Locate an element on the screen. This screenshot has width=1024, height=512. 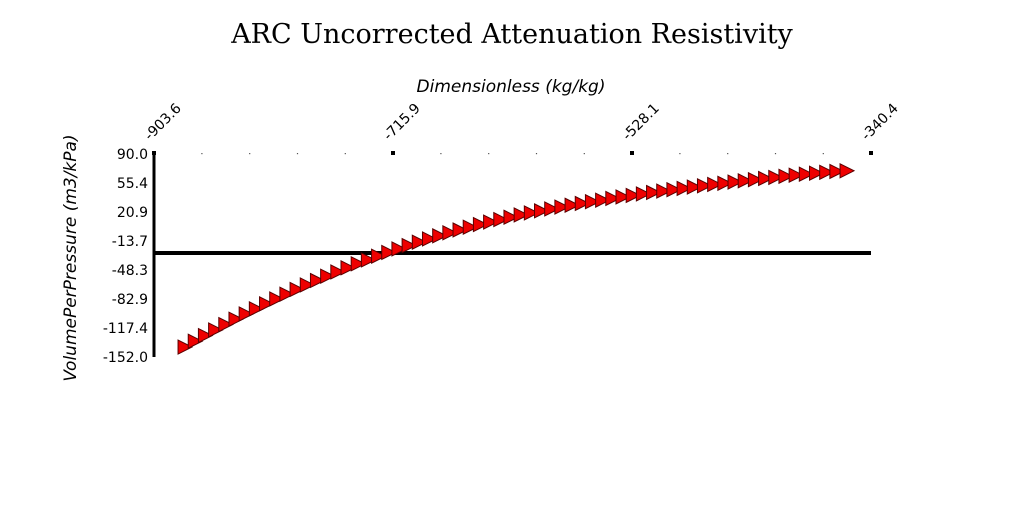
y-tick-label: -48.3 is located at coordinates (130, 271).